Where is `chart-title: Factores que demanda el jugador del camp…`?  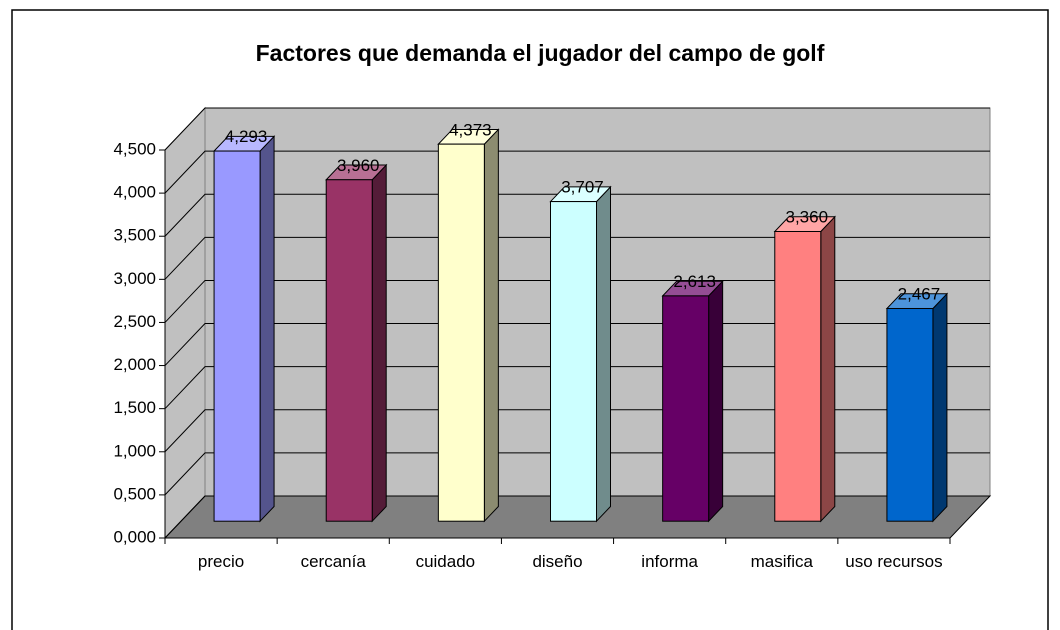
chart-title: Factores que demanda el jugador del camp… is located at coordinates (540, 53).